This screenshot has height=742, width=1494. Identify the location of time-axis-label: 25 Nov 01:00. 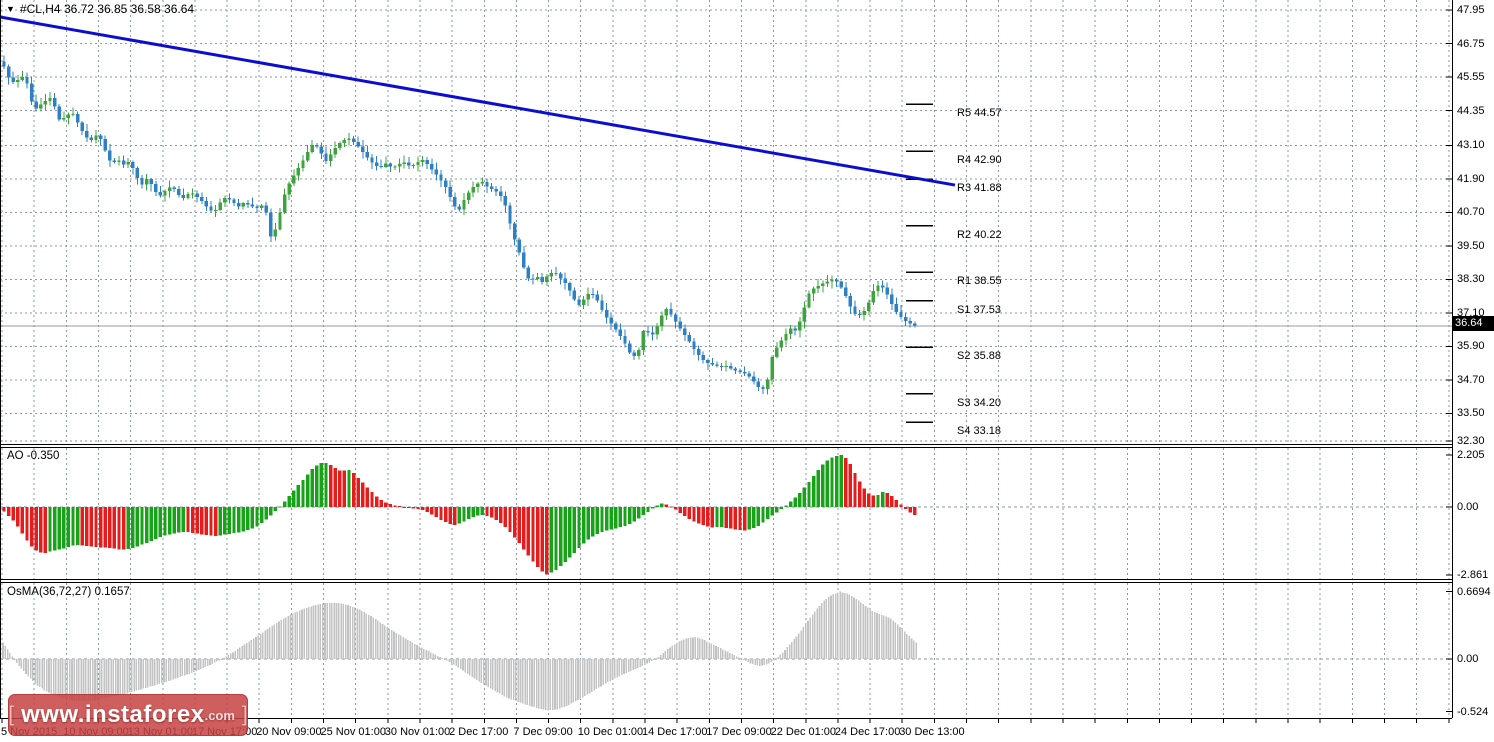
(353, 732).